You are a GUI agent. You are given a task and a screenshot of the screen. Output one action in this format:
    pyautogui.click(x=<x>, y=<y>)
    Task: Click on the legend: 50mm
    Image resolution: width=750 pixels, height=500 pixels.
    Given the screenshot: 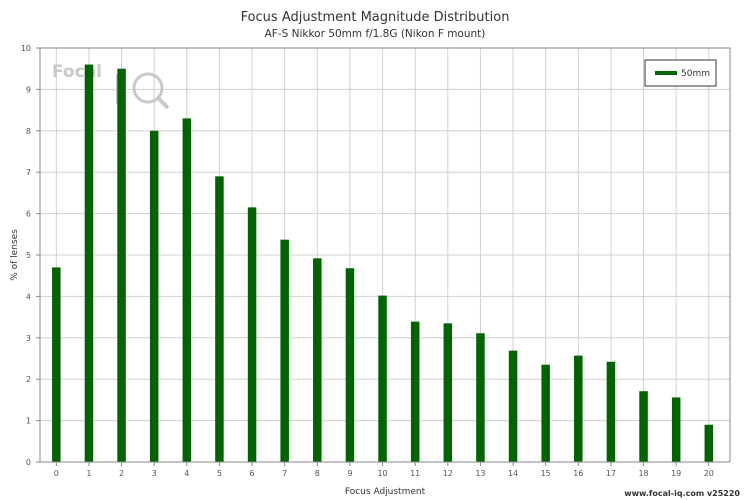 What is the action you would take?
    pyautogui.click(x=680, y=73)
    